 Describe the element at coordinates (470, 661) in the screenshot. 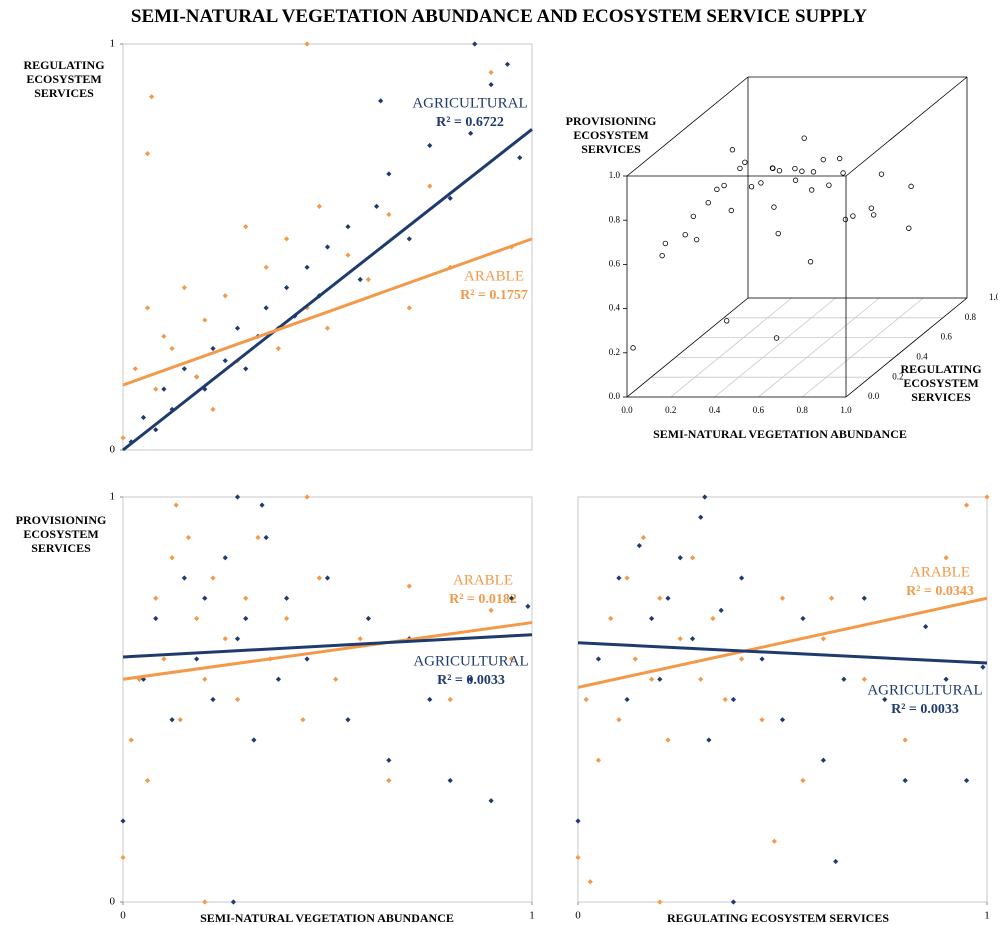

I see `series-name: AGRICULTURAL` at that location.